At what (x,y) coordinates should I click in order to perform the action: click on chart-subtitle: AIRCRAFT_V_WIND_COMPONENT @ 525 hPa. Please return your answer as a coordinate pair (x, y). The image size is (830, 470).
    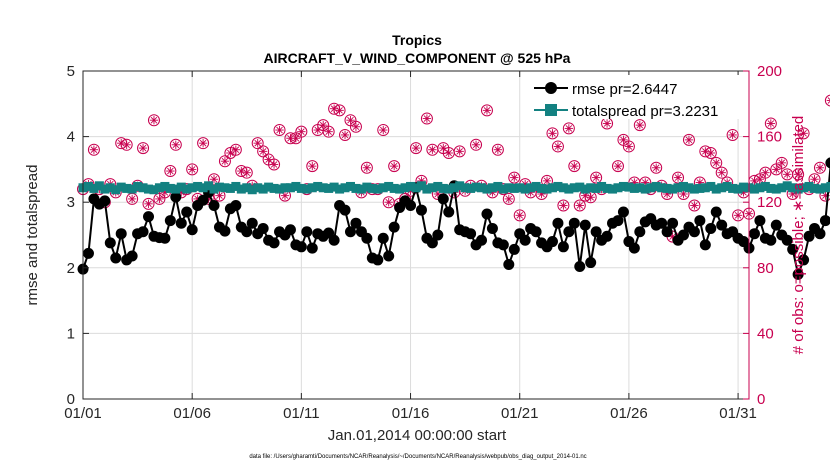
    Looking at the image, I should click on (417, 58).